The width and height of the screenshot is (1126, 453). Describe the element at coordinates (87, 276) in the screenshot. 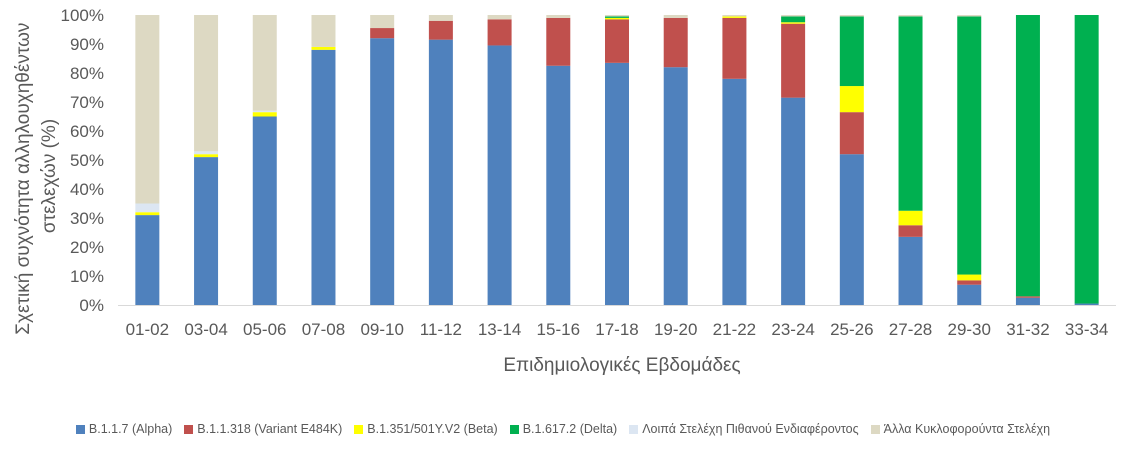

I see `y-tick-label: 10%` at that location.